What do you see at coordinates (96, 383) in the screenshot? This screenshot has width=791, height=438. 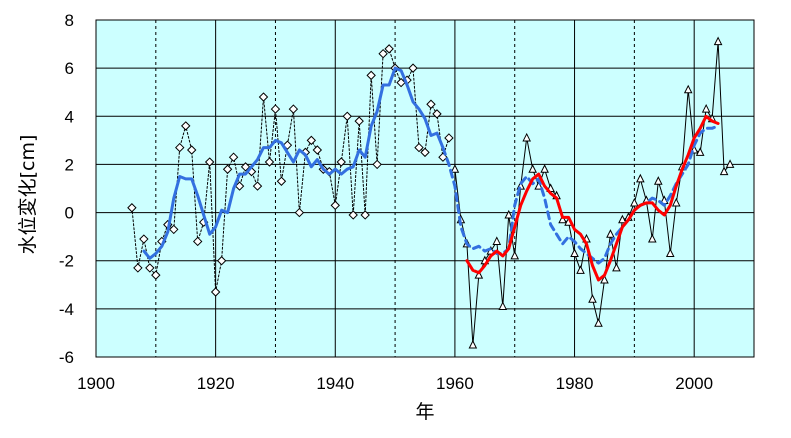 I see `x-tick-label: 1900` at bounding box center [96, 383].